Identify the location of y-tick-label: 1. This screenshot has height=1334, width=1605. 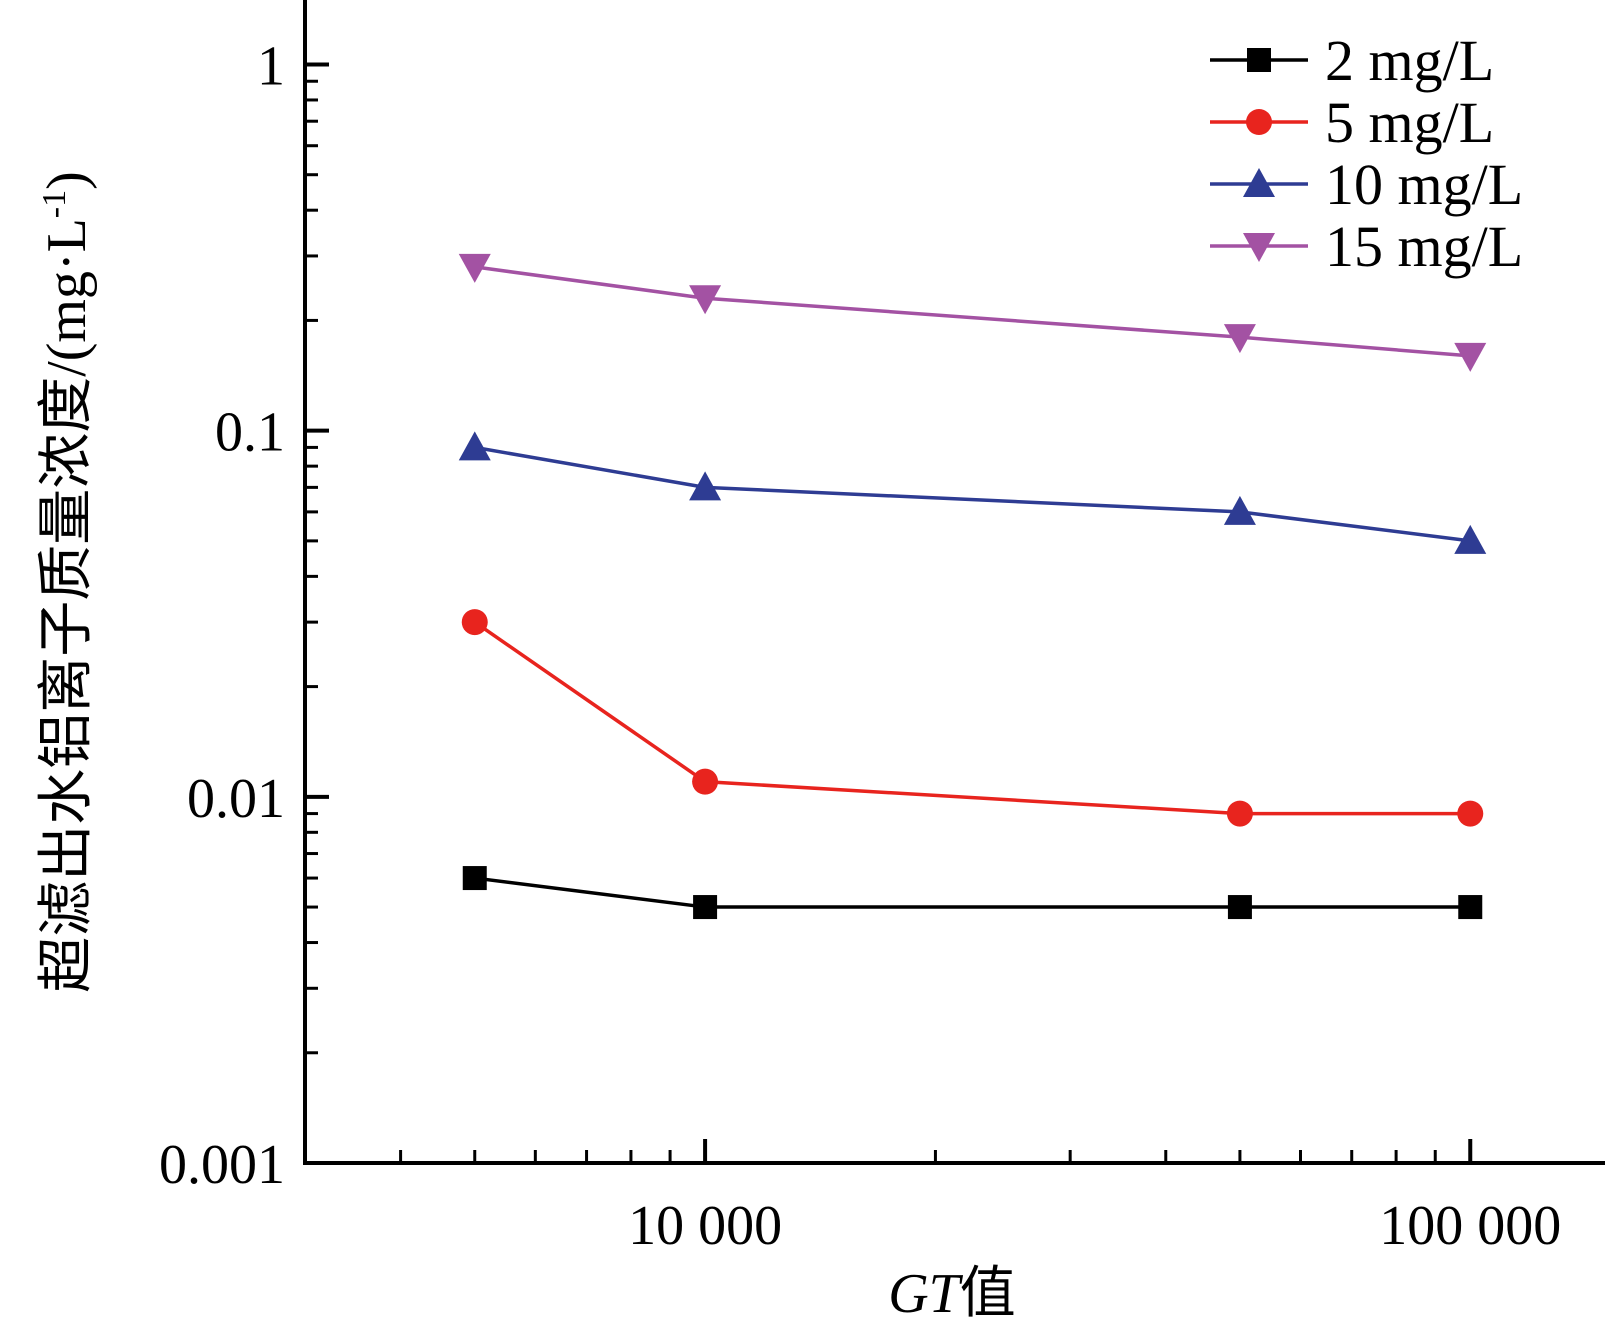
(271, 66).